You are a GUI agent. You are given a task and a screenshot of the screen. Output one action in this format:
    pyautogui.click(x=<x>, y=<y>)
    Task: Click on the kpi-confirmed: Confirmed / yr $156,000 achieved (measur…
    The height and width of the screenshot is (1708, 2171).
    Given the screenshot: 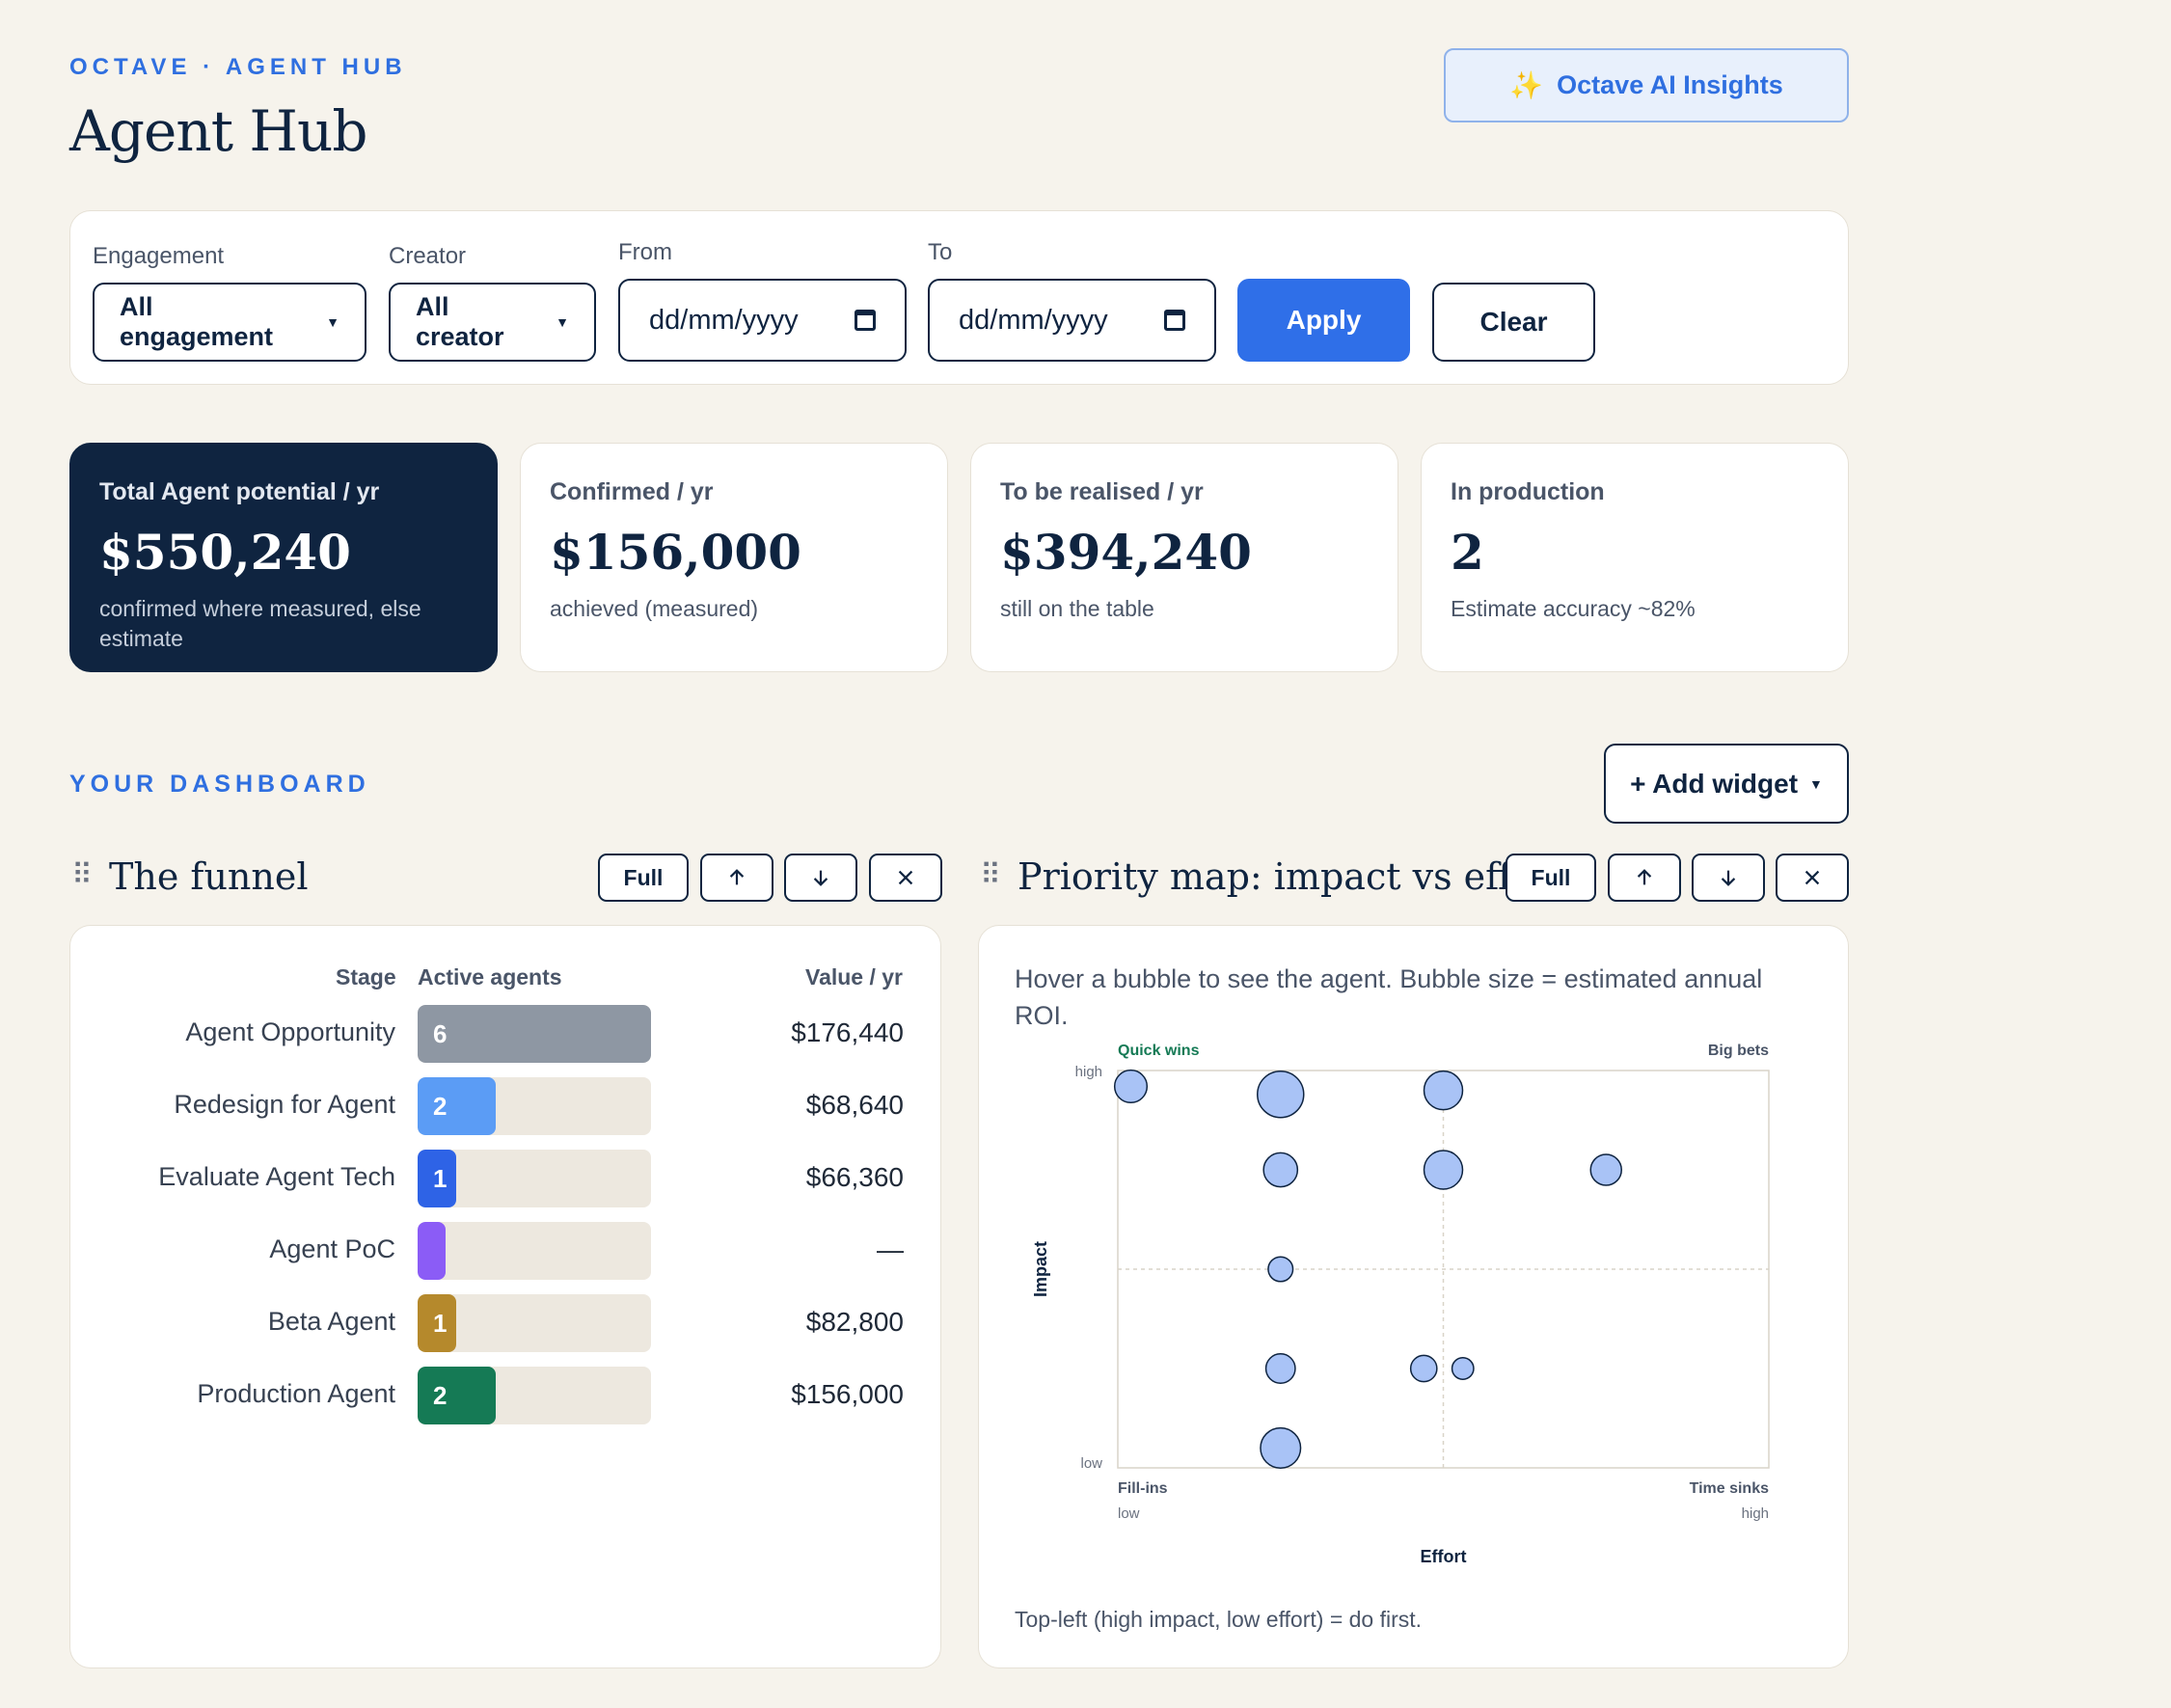 What is the action you would take?
    pyautogui.click(x=734, y=557)
    